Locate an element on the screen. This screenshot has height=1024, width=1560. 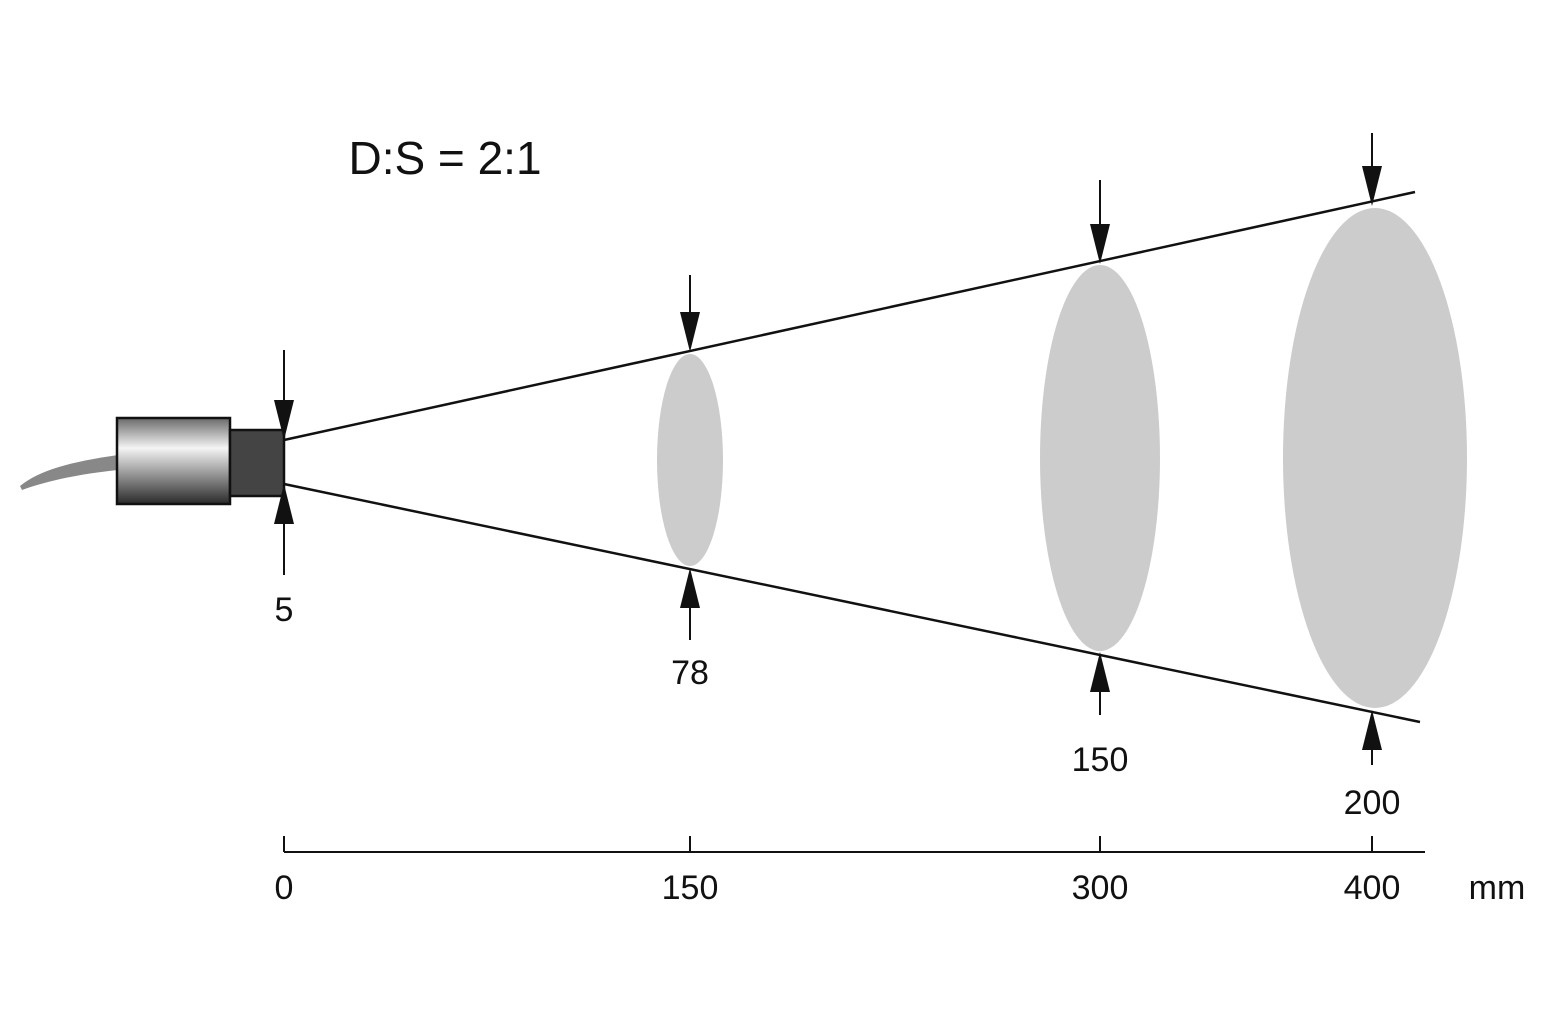
spot-size-label: 5 is located at coordinates (284, 610).